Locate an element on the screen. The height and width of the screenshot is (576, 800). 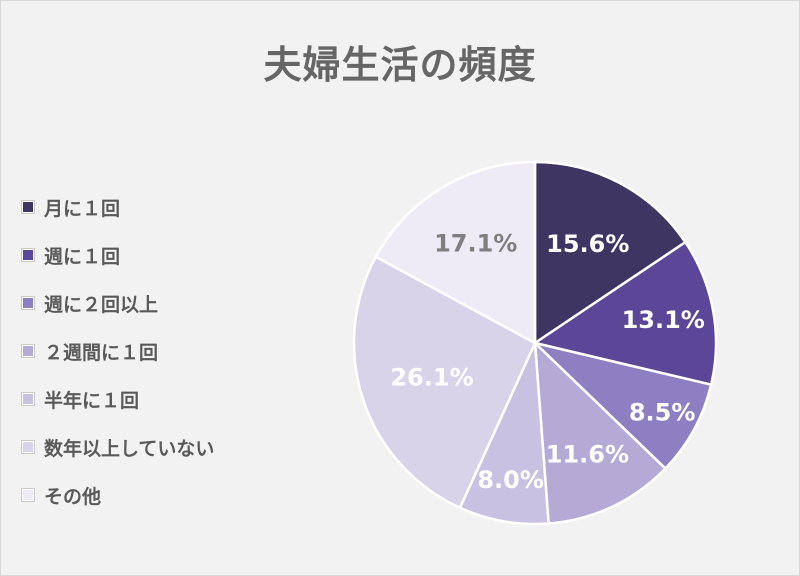
slice-data-label: 17.1% is located at coordinates (475, 244).